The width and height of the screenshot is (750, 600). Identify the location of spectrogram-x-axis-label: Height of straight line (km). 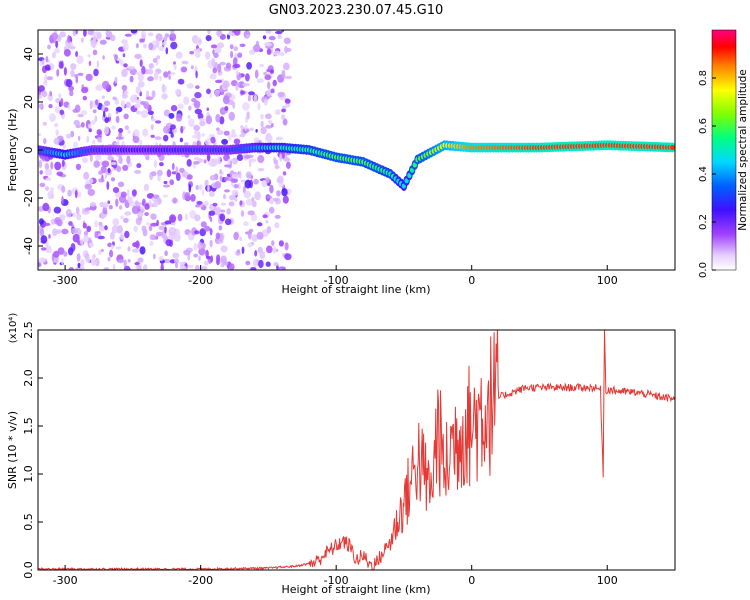
(355, 289).